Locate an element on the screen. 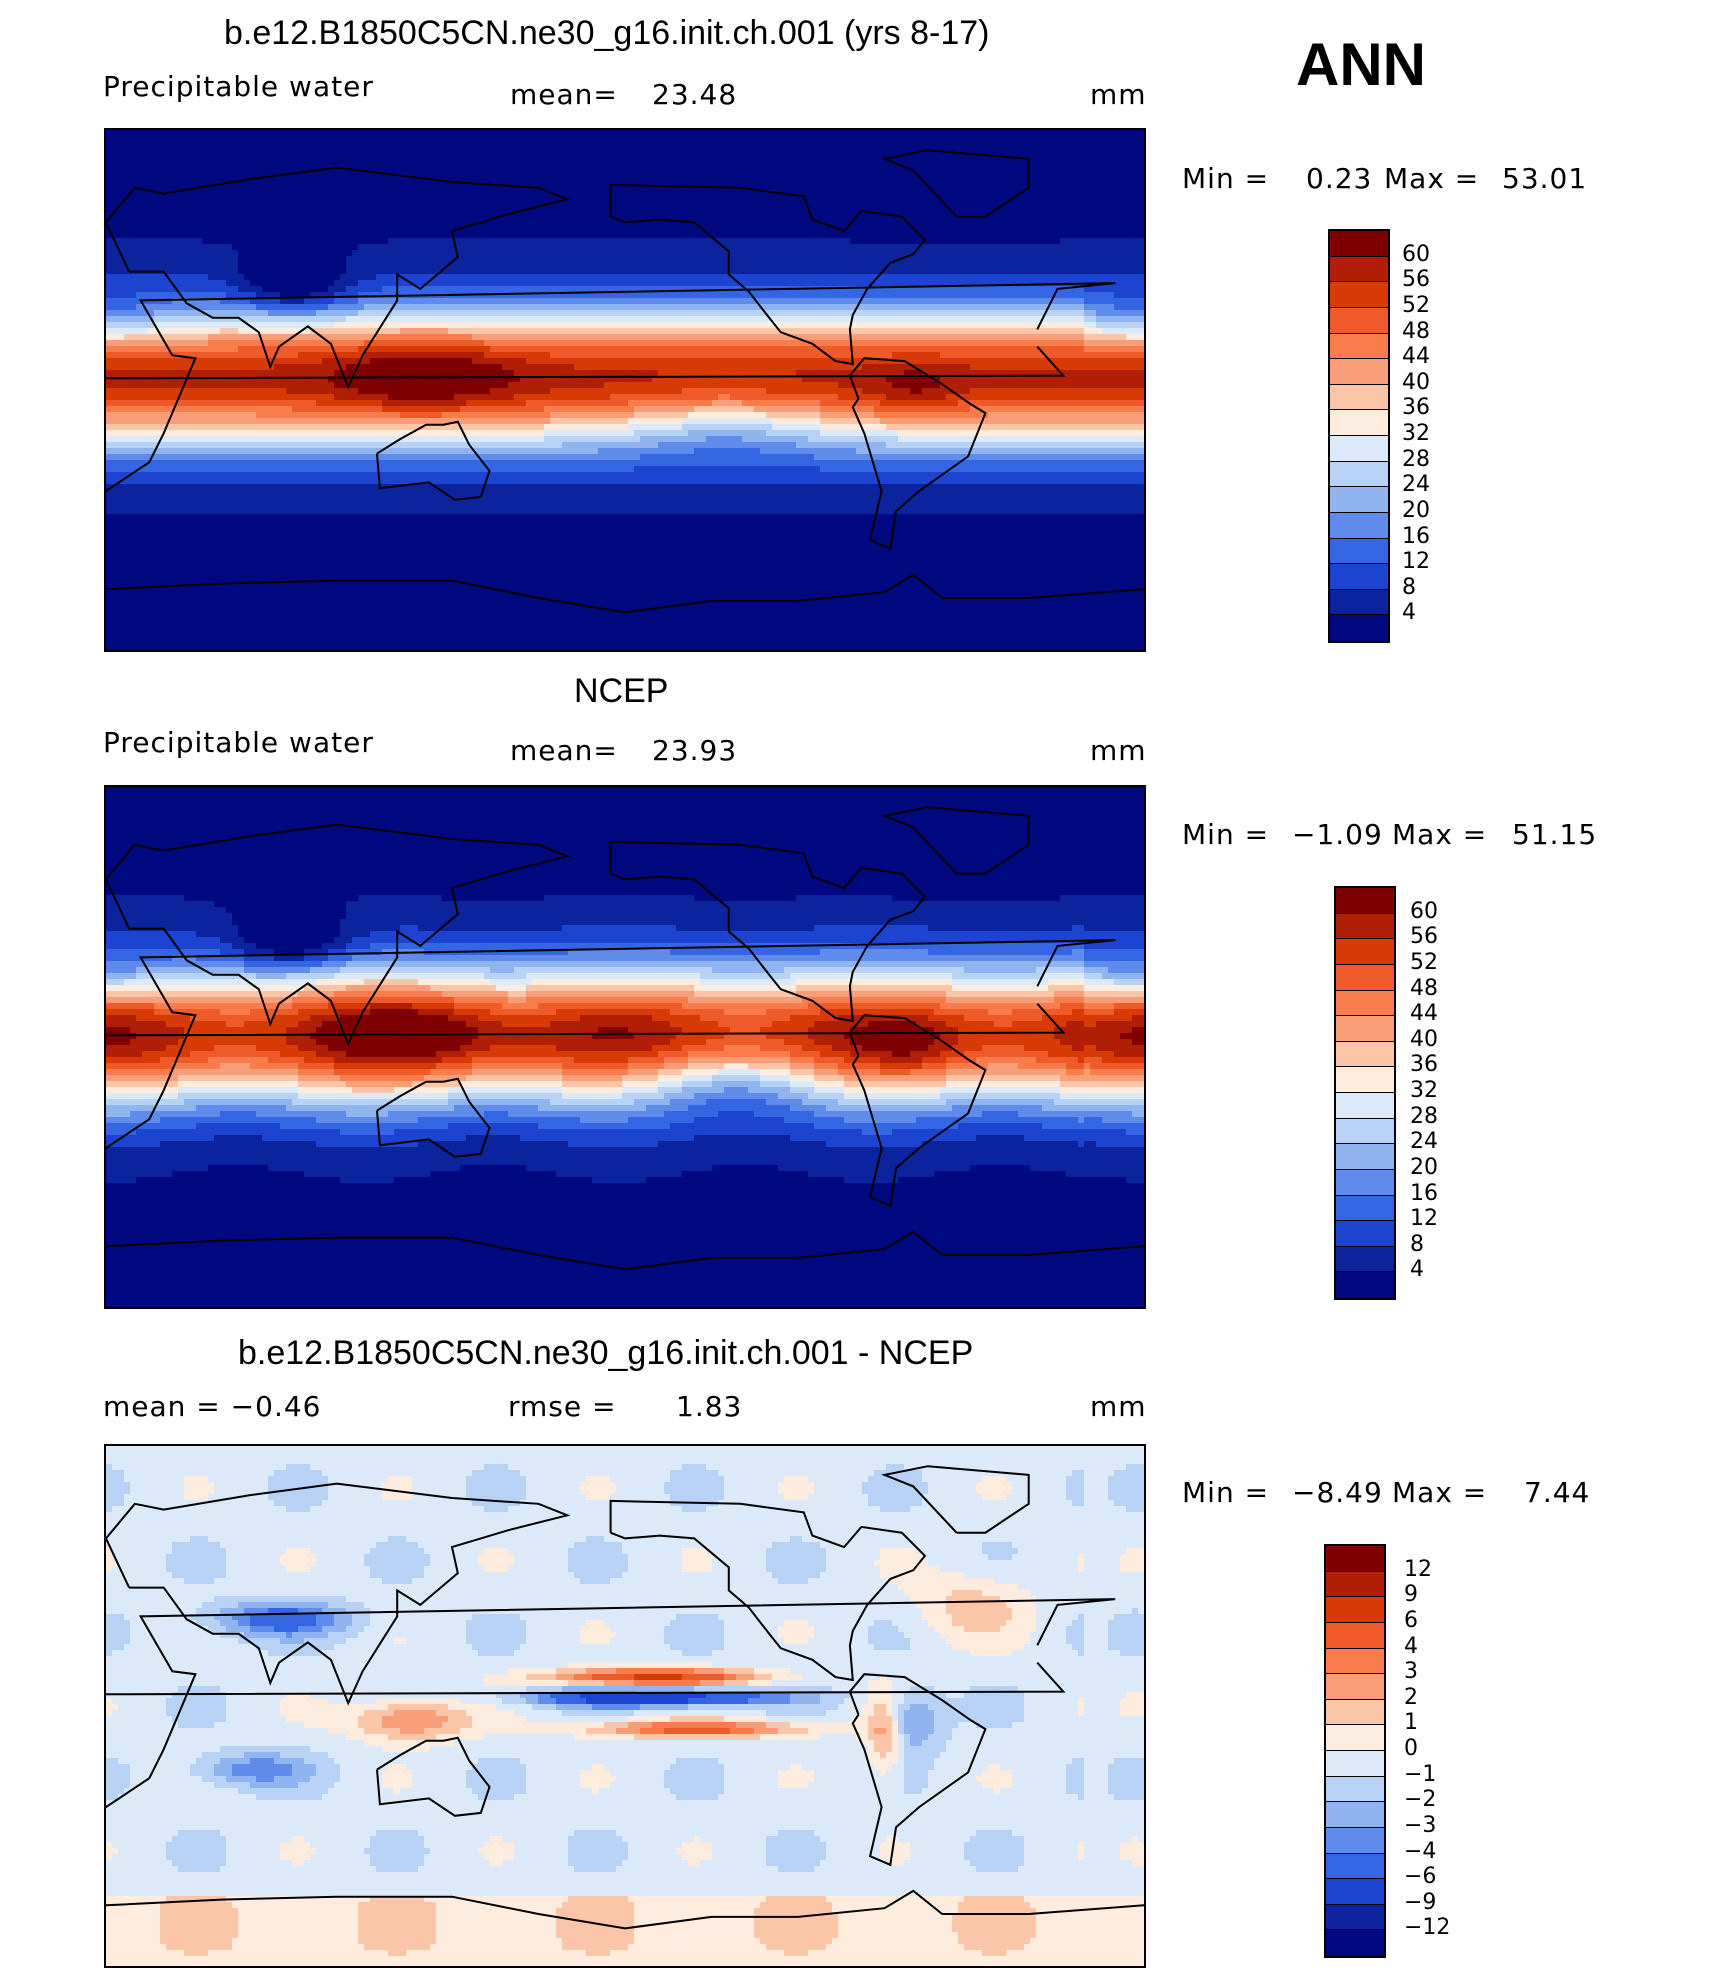 The image size is (1710, 1986). colorbar-tick-label: 16 is located at coordinates (1424, 1193).